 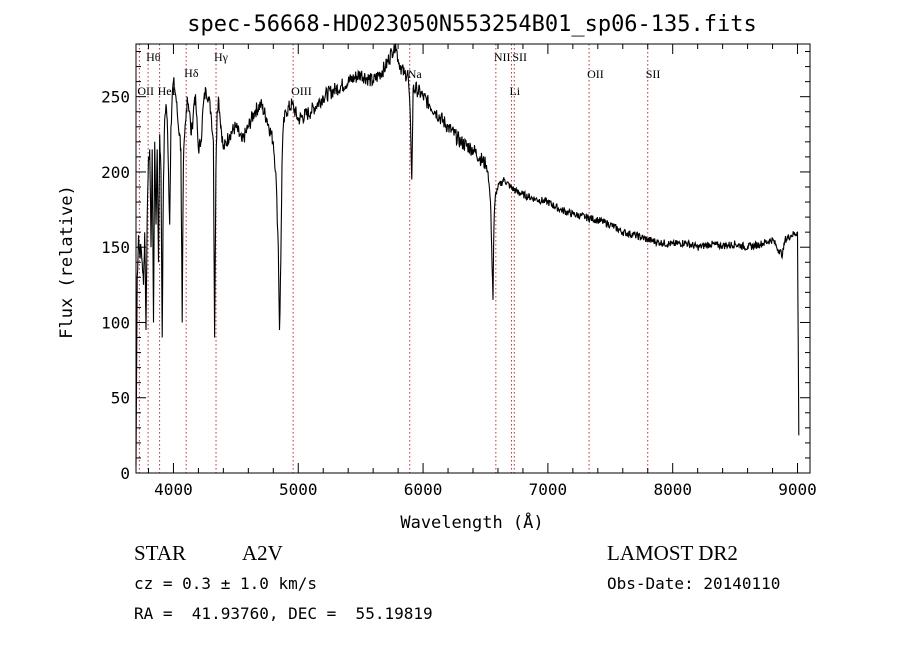 What do you see at coordinates (415, 74) in the screenshot?
I see `spectral-line-label: Na` at bounding box center [415, 74].